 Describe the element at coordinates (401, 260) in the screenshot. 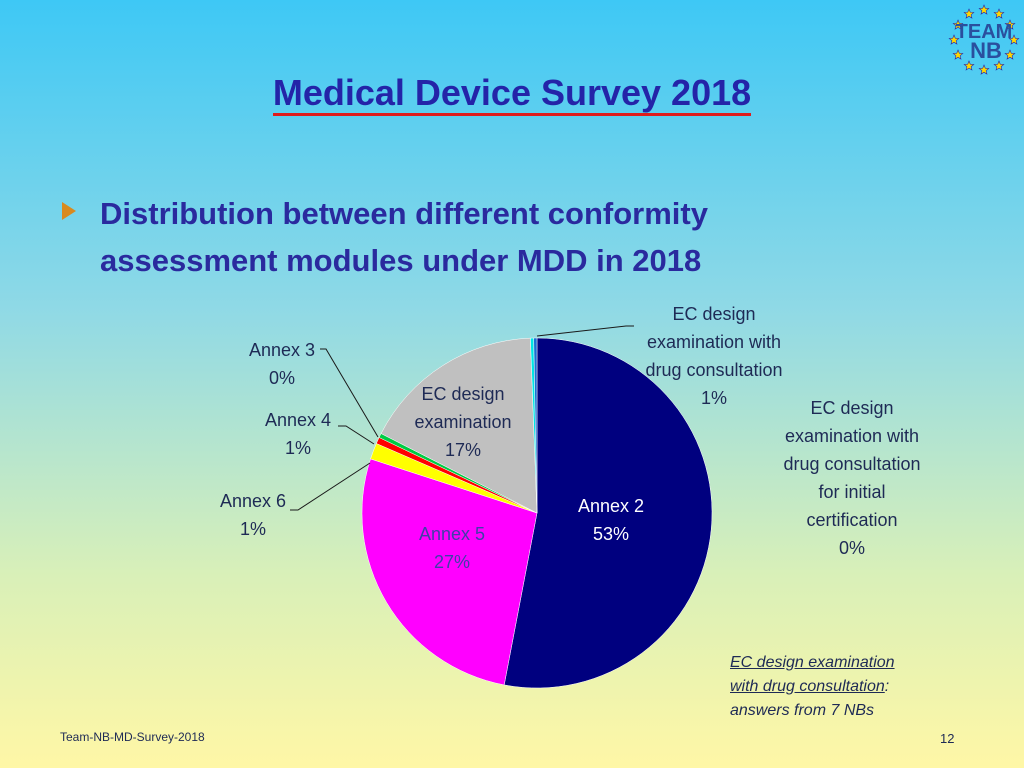

I see `bullet-line-2: assessment modules under MDD in 2018` at that location.